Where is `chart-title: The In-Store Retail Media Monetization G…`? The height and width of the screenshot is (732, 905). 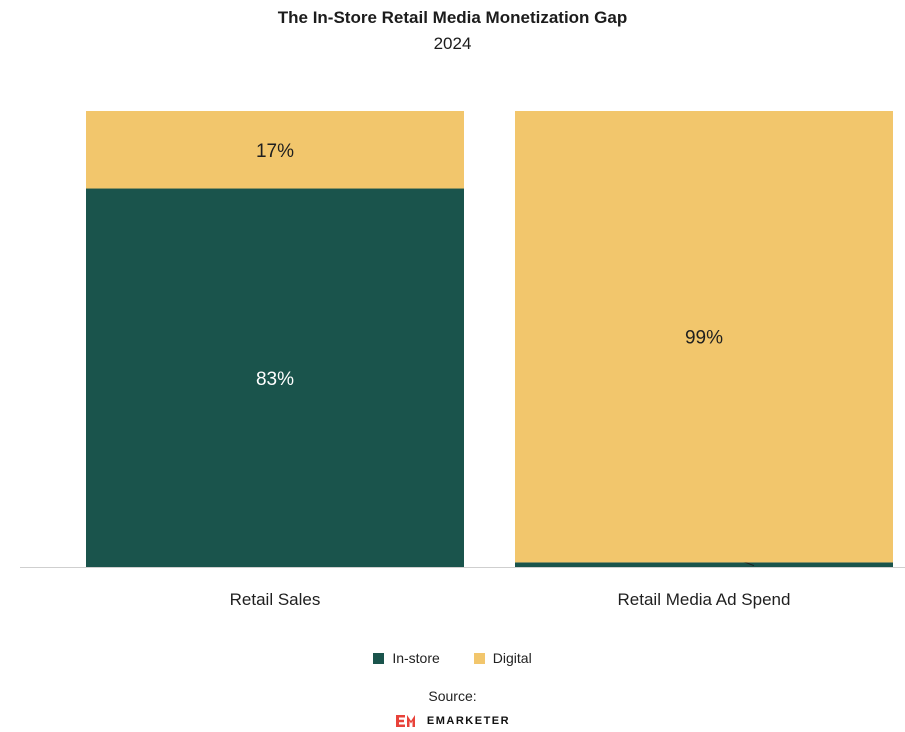
chart-title: The In-Store Retail Media Monetization G… is located at coordinates (452, 17).